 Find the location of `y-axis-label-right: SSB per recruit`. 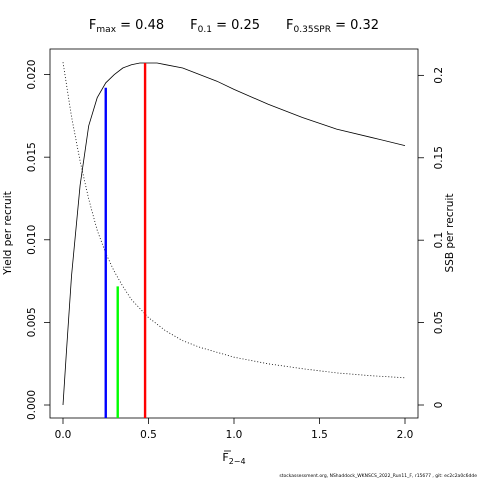

y-axis-label-right: SSB per recruit is located at coordinates (450, 233).